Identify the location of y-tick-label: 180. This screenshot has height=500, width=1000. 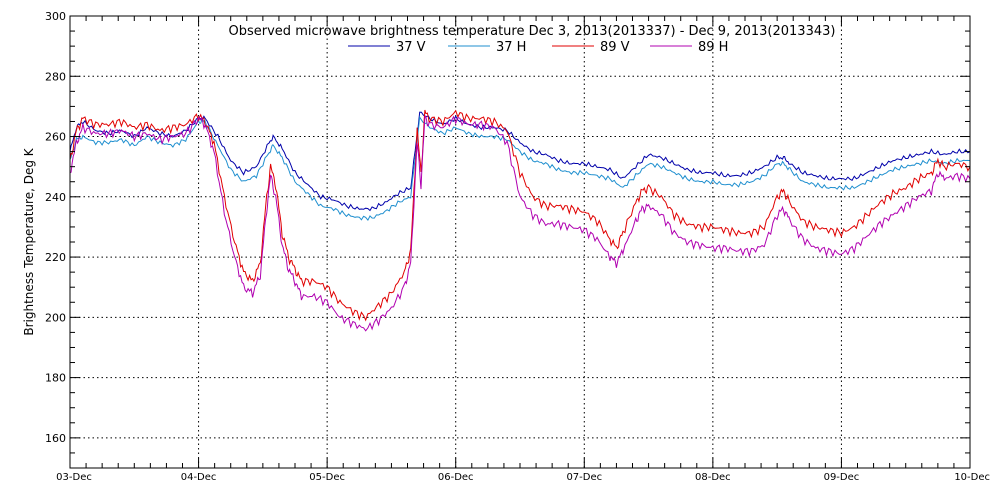
(55, 378).